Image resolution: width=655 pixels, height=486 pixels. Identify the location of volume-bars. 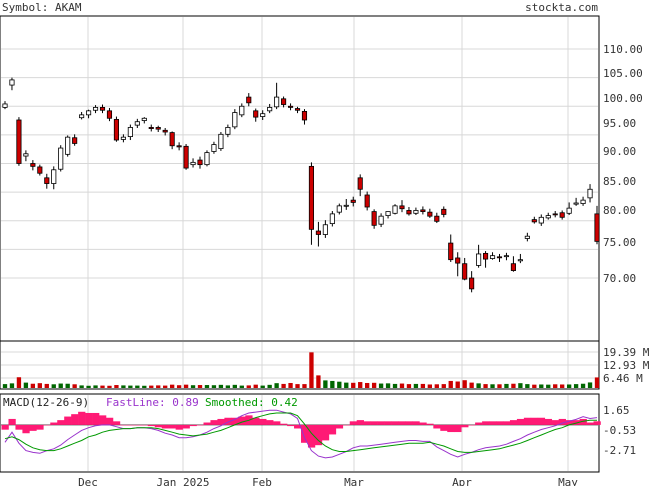
(301, 370).